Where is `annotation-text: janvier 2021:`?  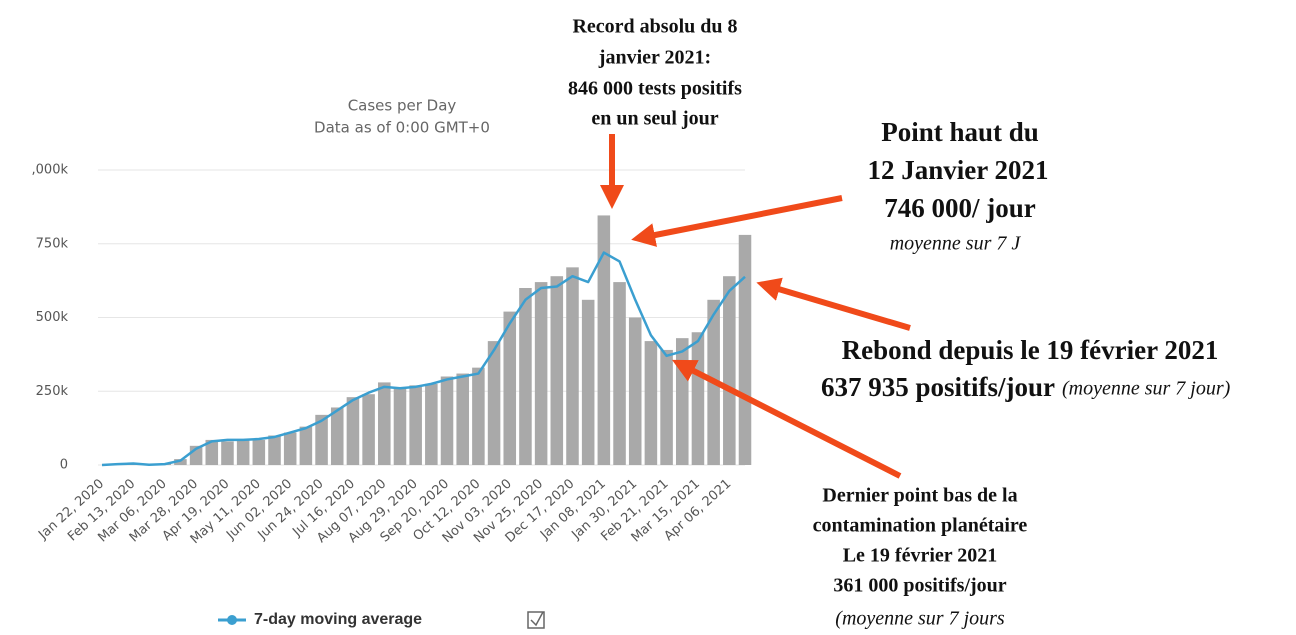 annotation-text: janvier 2021: is located at coordinates (654, 58).